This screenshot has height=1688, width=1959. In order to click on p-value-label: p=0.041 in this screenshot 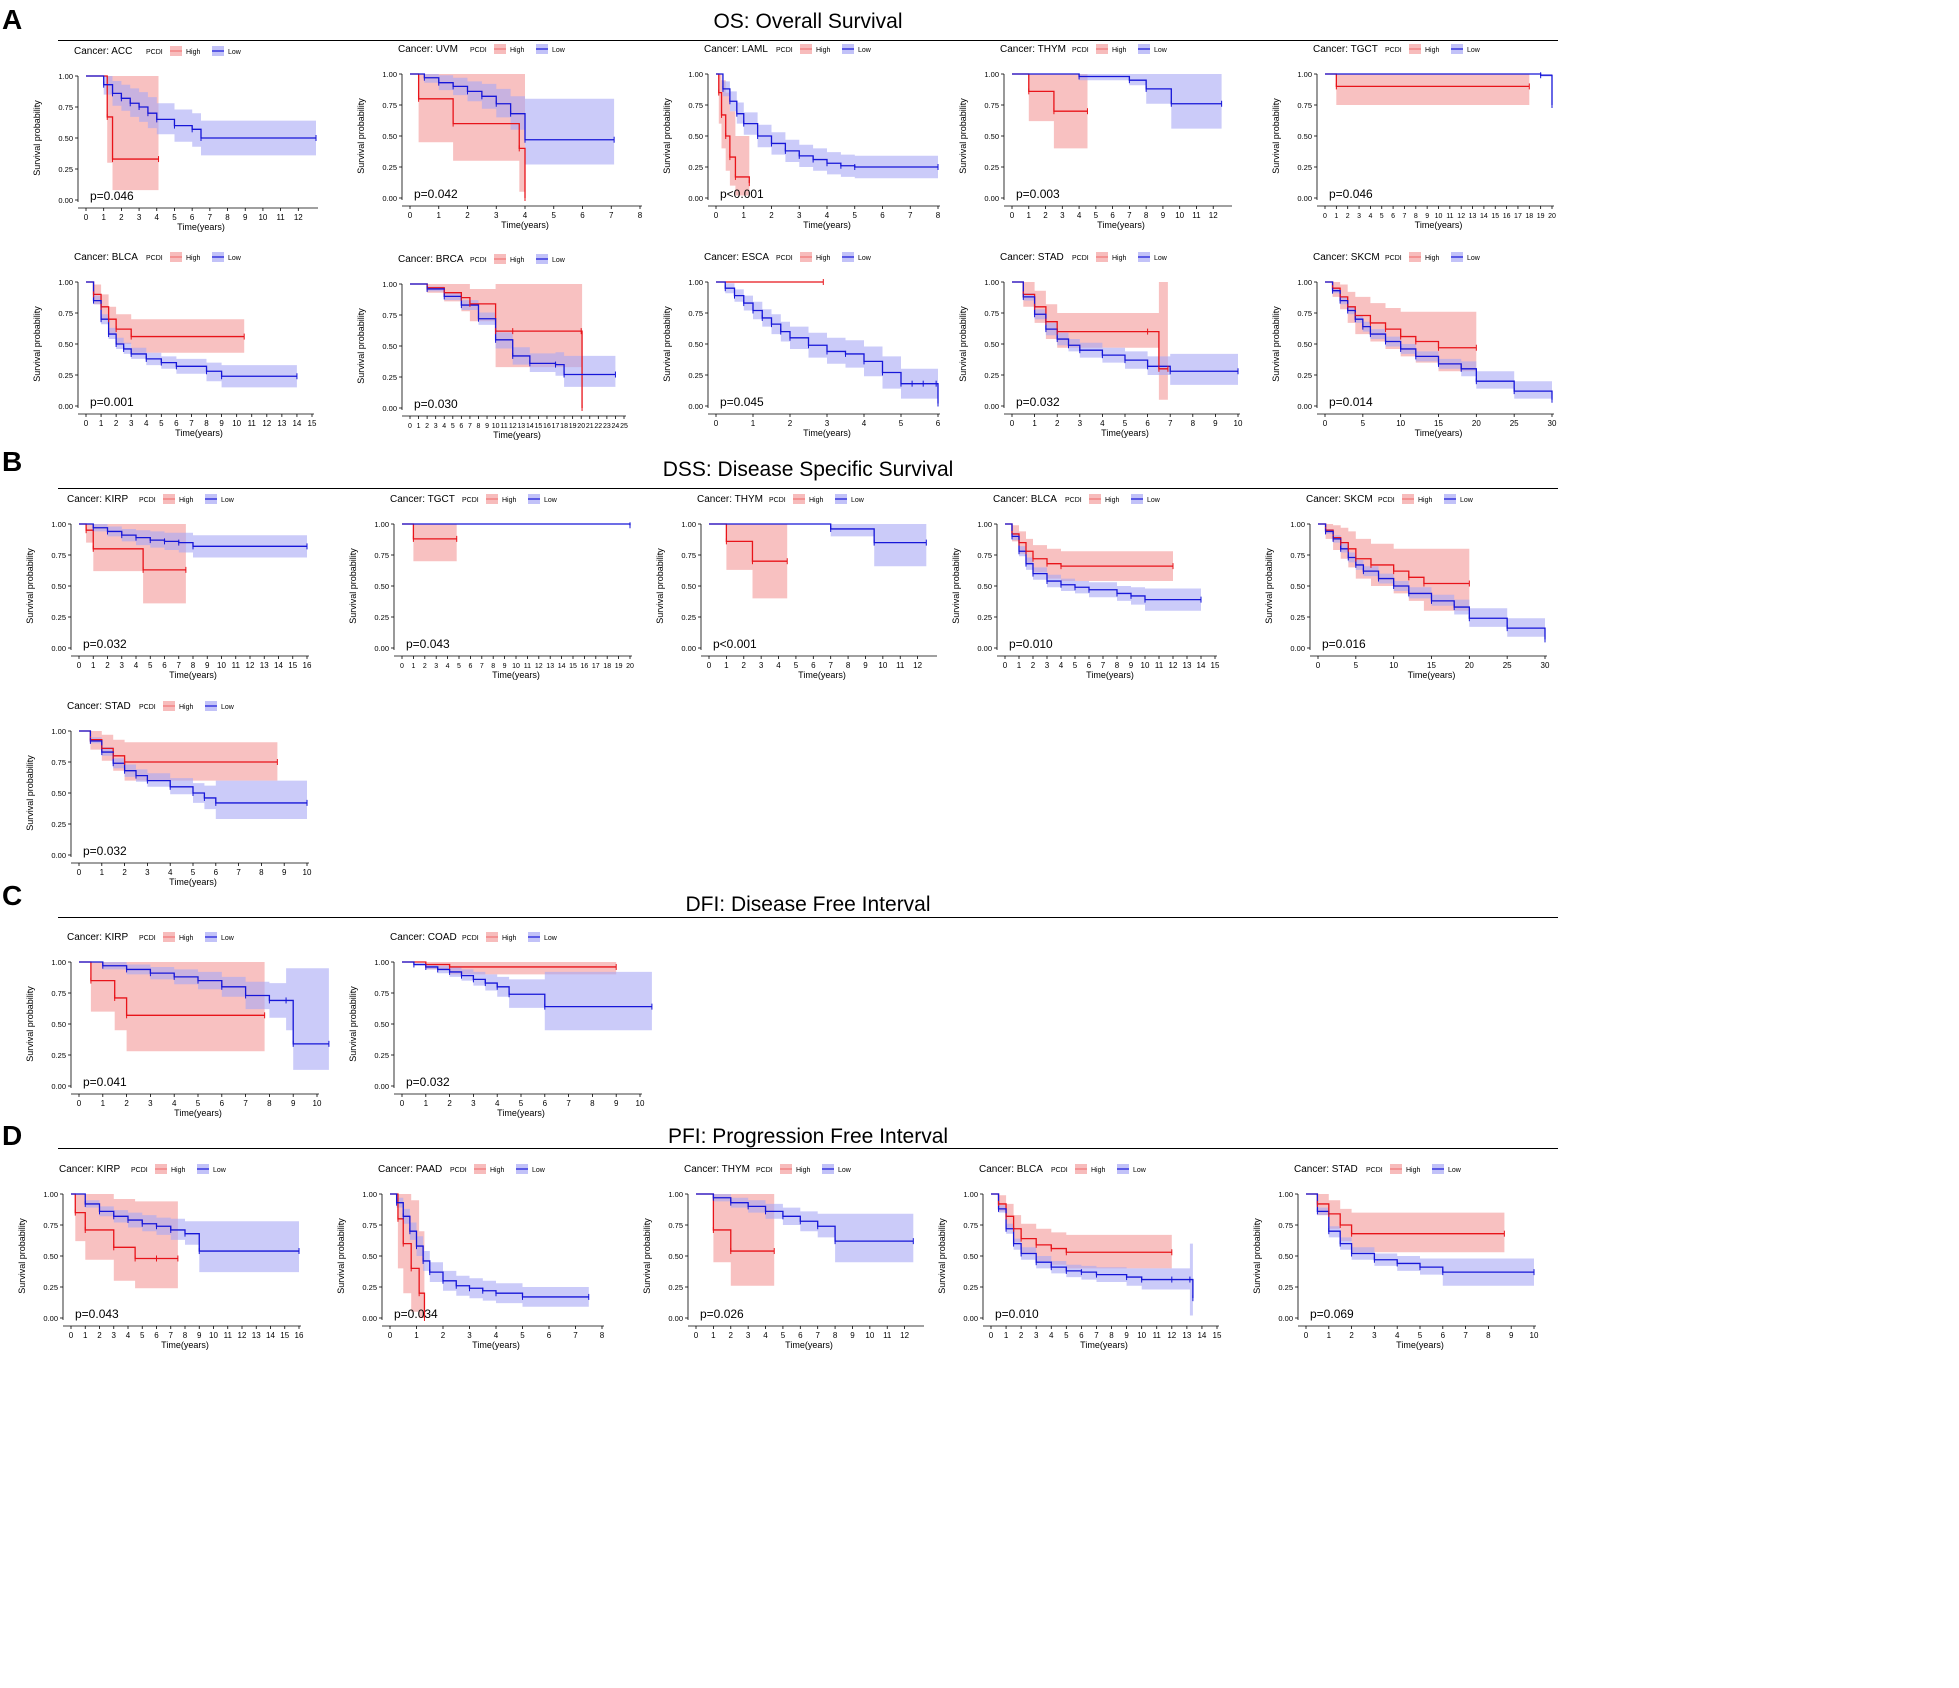, I will do `click(105, 1082)`.